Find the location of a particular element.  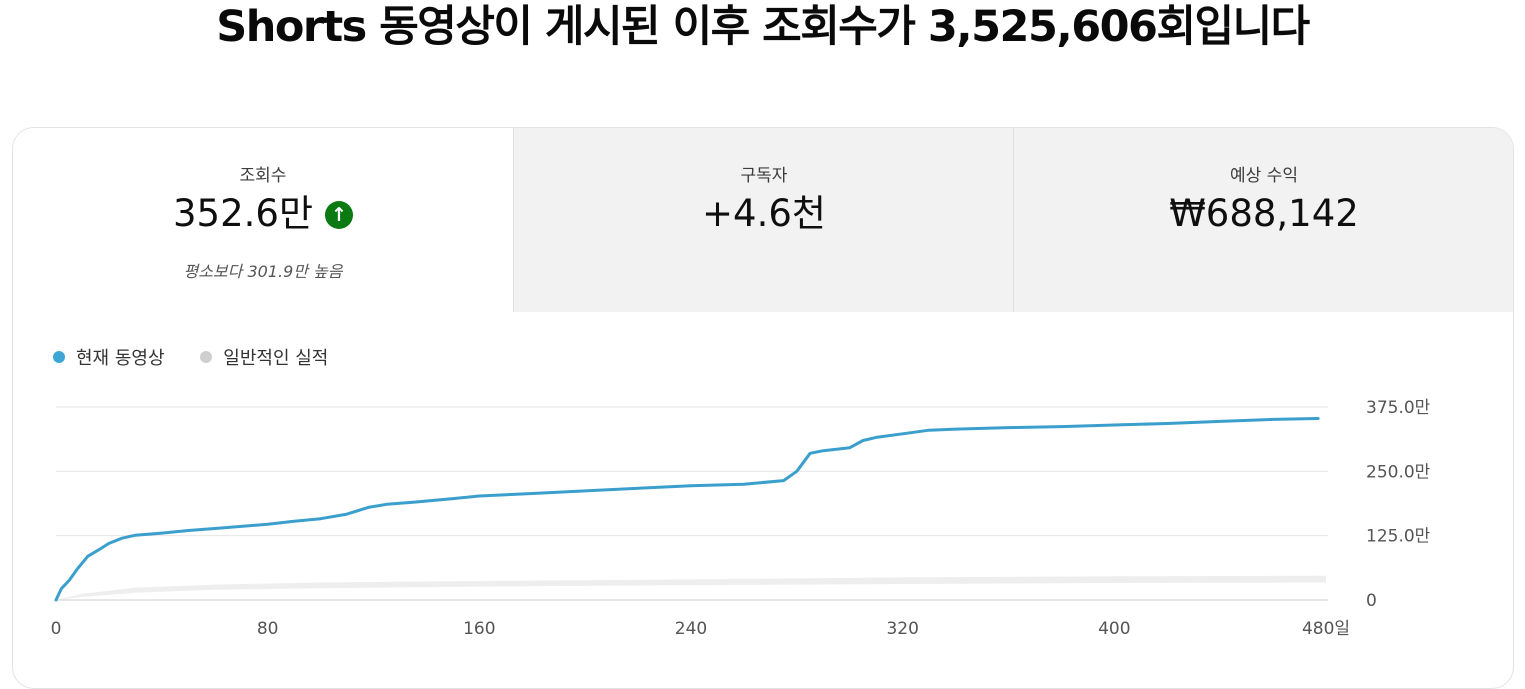

typical-performance-band is located at coordinates (691, 587).